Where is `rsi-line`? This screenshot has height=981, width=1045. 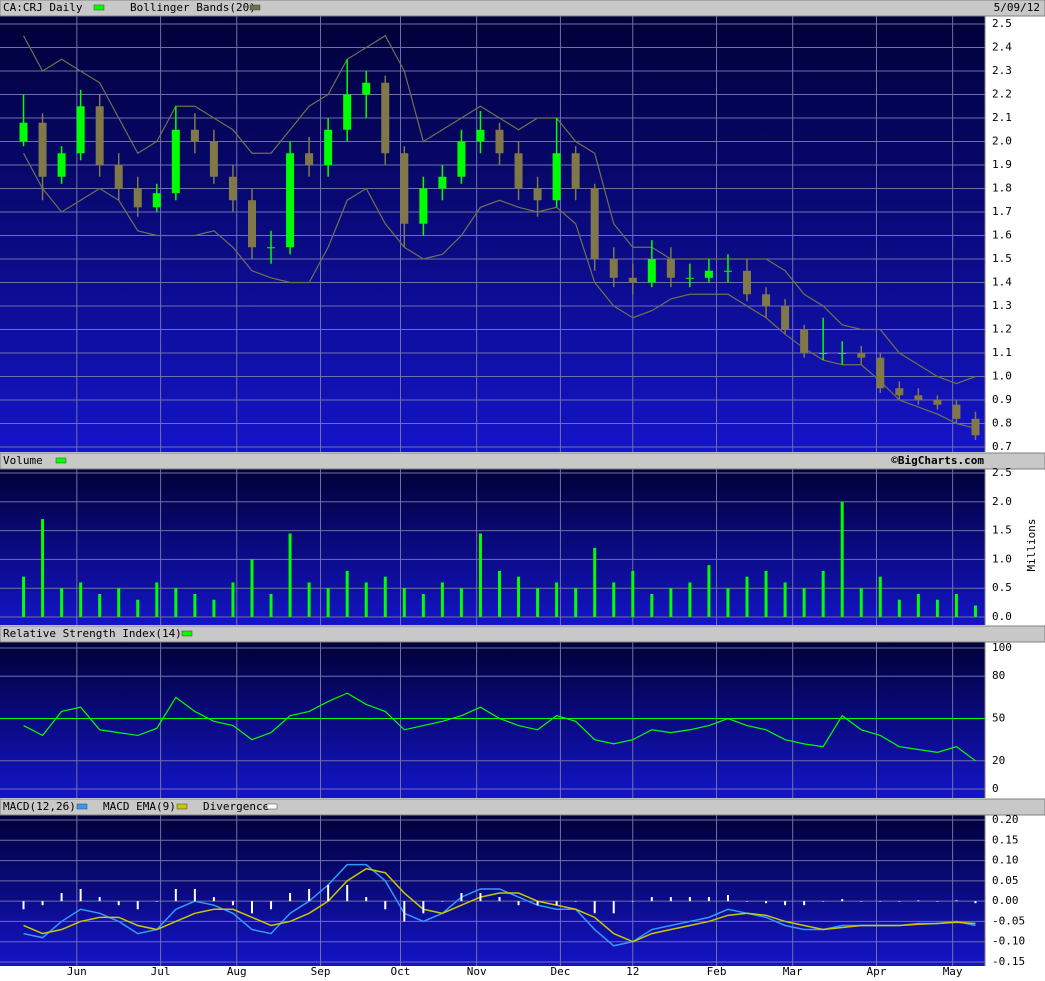
rsi-line is located at coordinates (499, 727).